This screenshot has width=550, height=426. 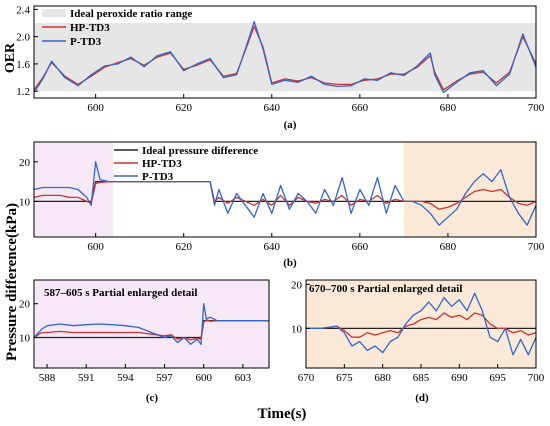 What do you see at coordinates (448, 108) in the screenshot?
I see `panel-a-xtick-label: 680` at bounding box center [448, 108].